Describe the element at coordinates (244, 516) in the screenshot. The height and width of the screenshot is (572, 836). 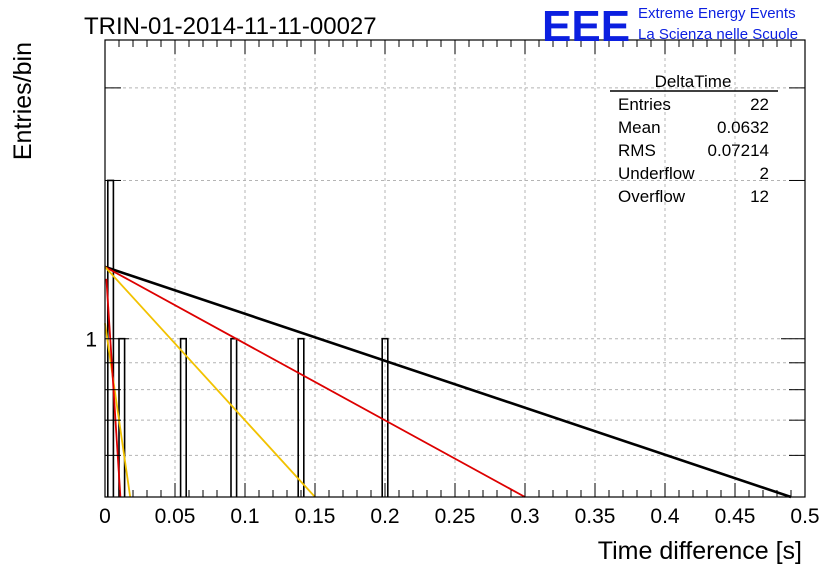
I see `x-tick-label: 0.1` at that location.